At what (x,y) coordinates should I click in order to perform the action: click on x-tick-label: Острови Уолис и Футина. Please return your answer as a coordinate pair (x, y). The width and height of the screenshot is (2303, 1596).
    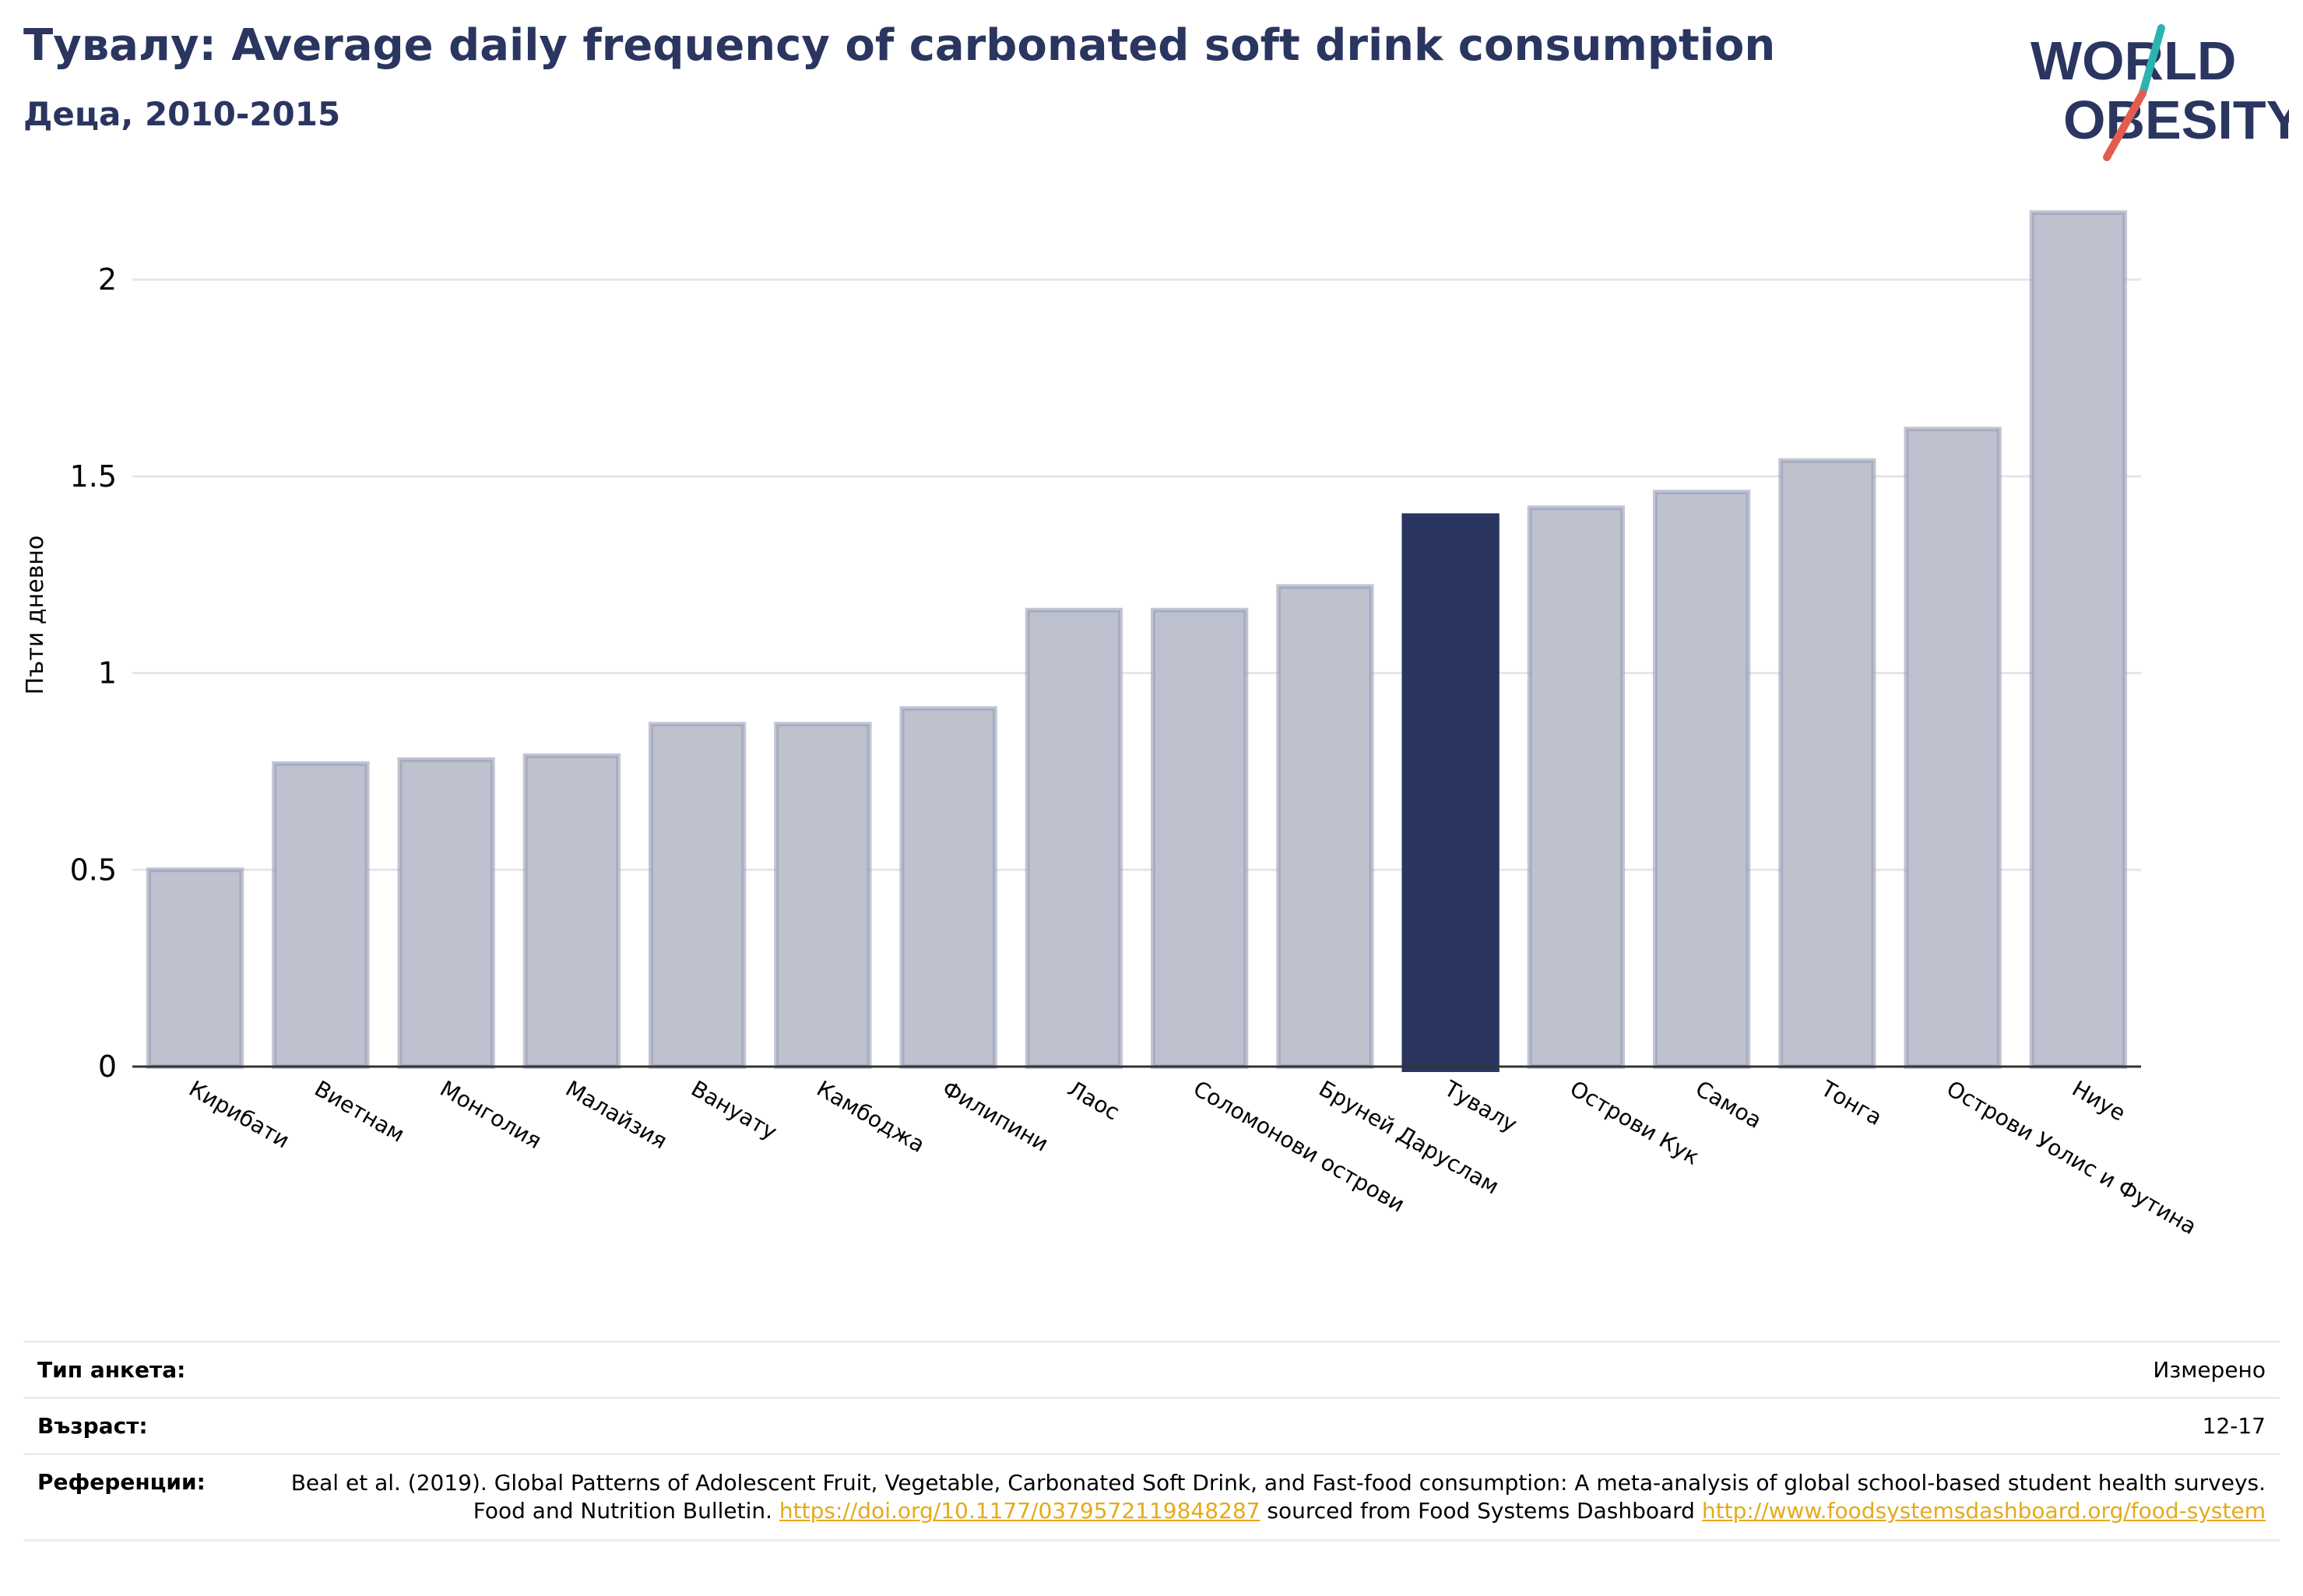
    Looking at the image, I should click on (2072, 1157).